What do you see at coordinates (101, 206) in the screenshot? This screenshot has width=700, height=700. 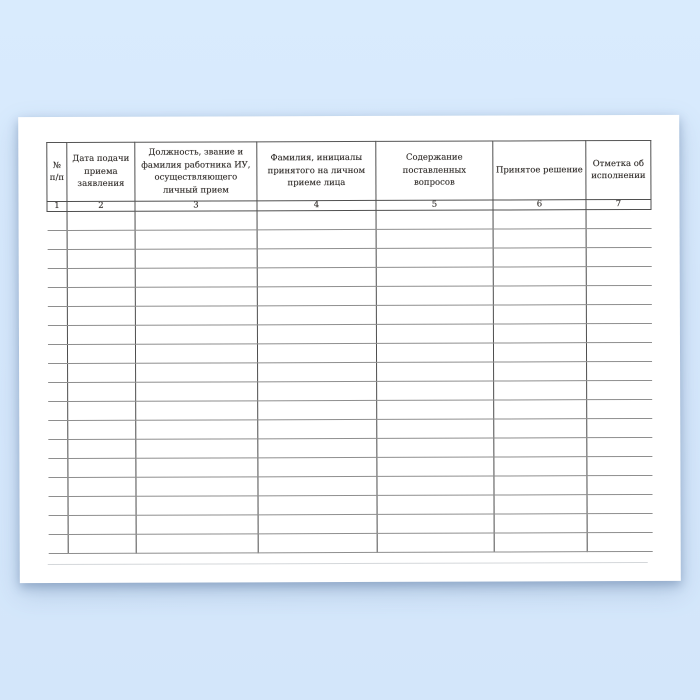 I see `column-number-2: 2` at bounding box center [101, 206].